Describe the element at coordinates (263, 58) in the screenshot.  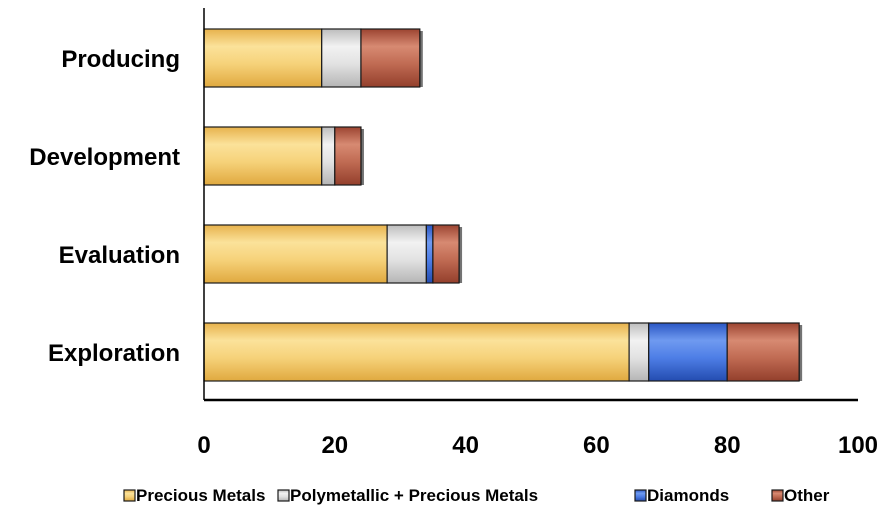
I see `bar-producing-precious-metals` at that location.